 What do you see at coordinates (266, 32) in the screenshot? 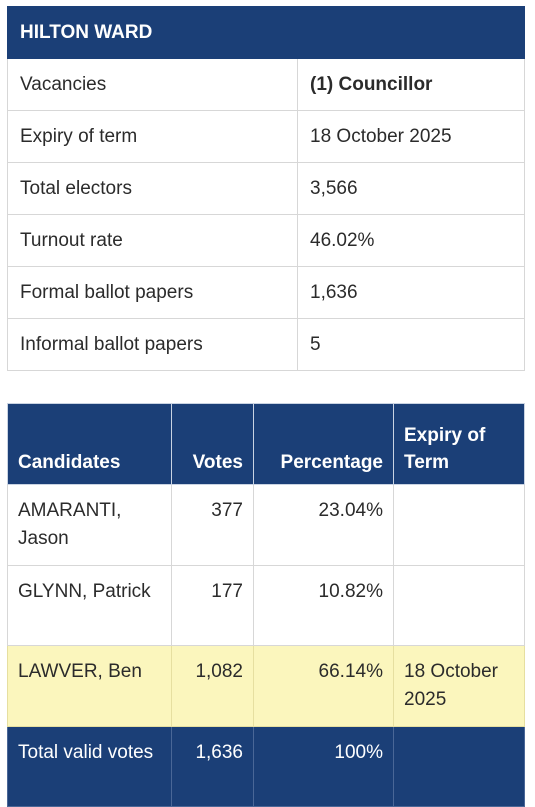
I see `ward-title: HILTON WARD` at bounding box center [266, 32].